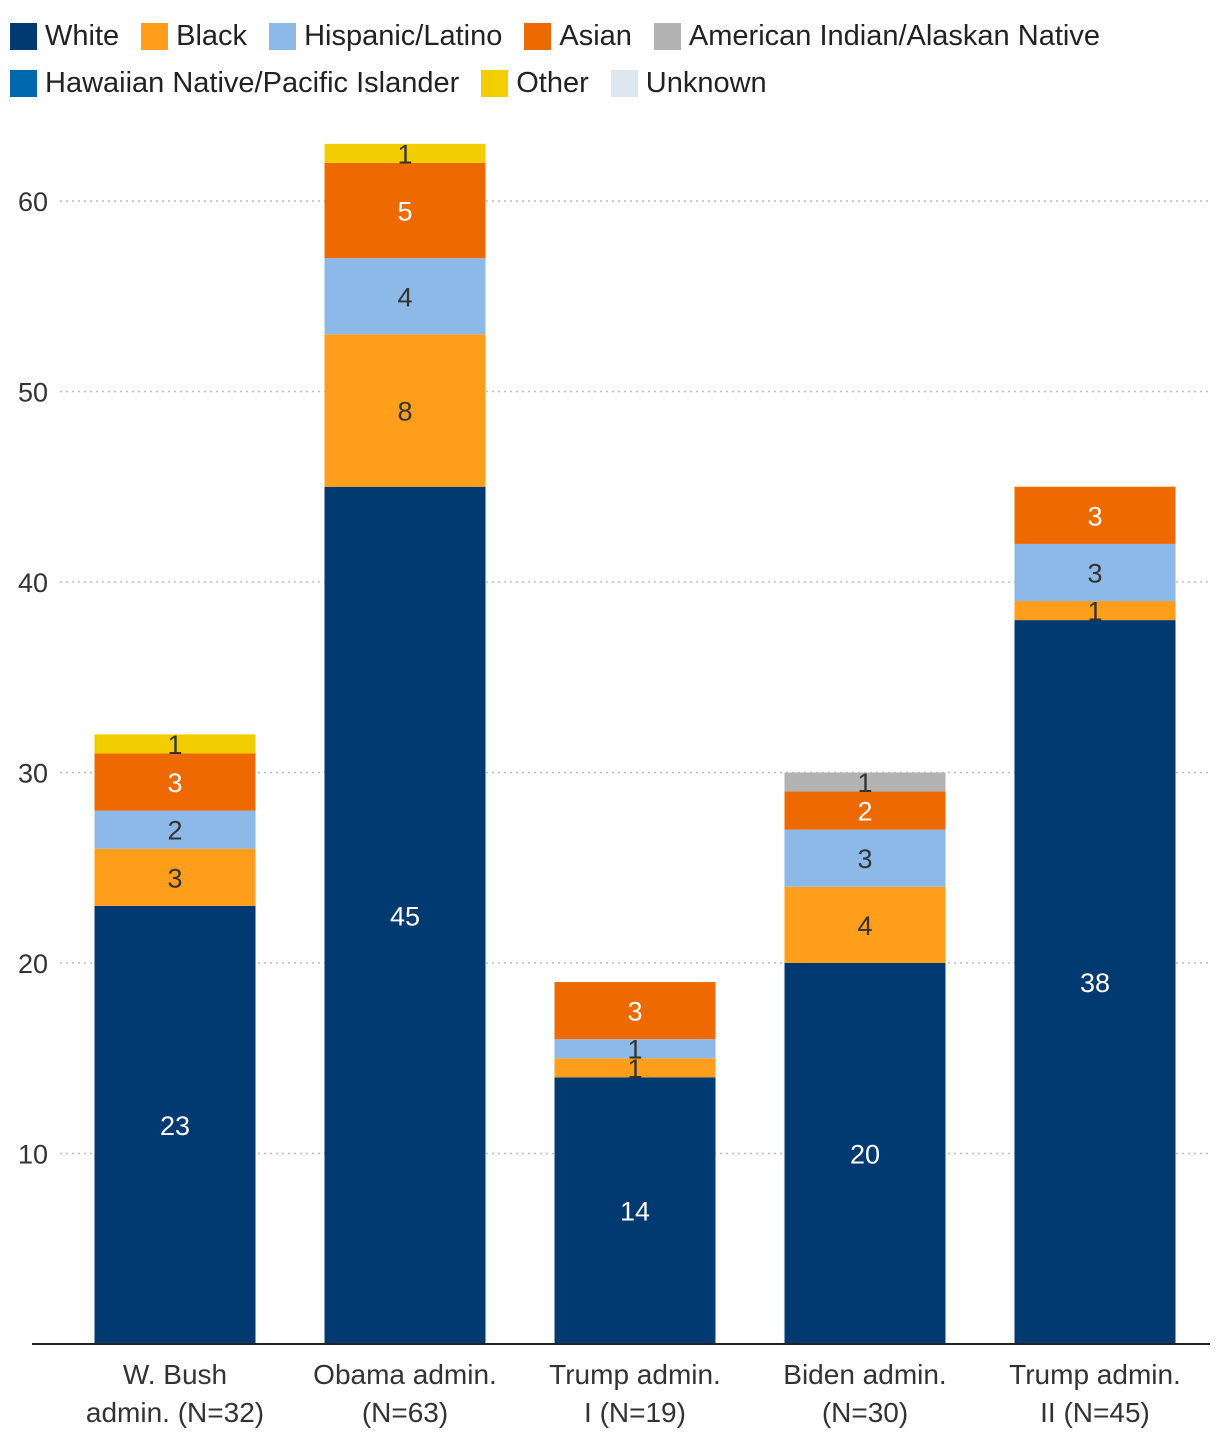  What do you see at coordinates (252, 82) in the screenshot?
I see `legend-label: Hawaiian Native/Pacific Islander` at bounding box center [252, 82].